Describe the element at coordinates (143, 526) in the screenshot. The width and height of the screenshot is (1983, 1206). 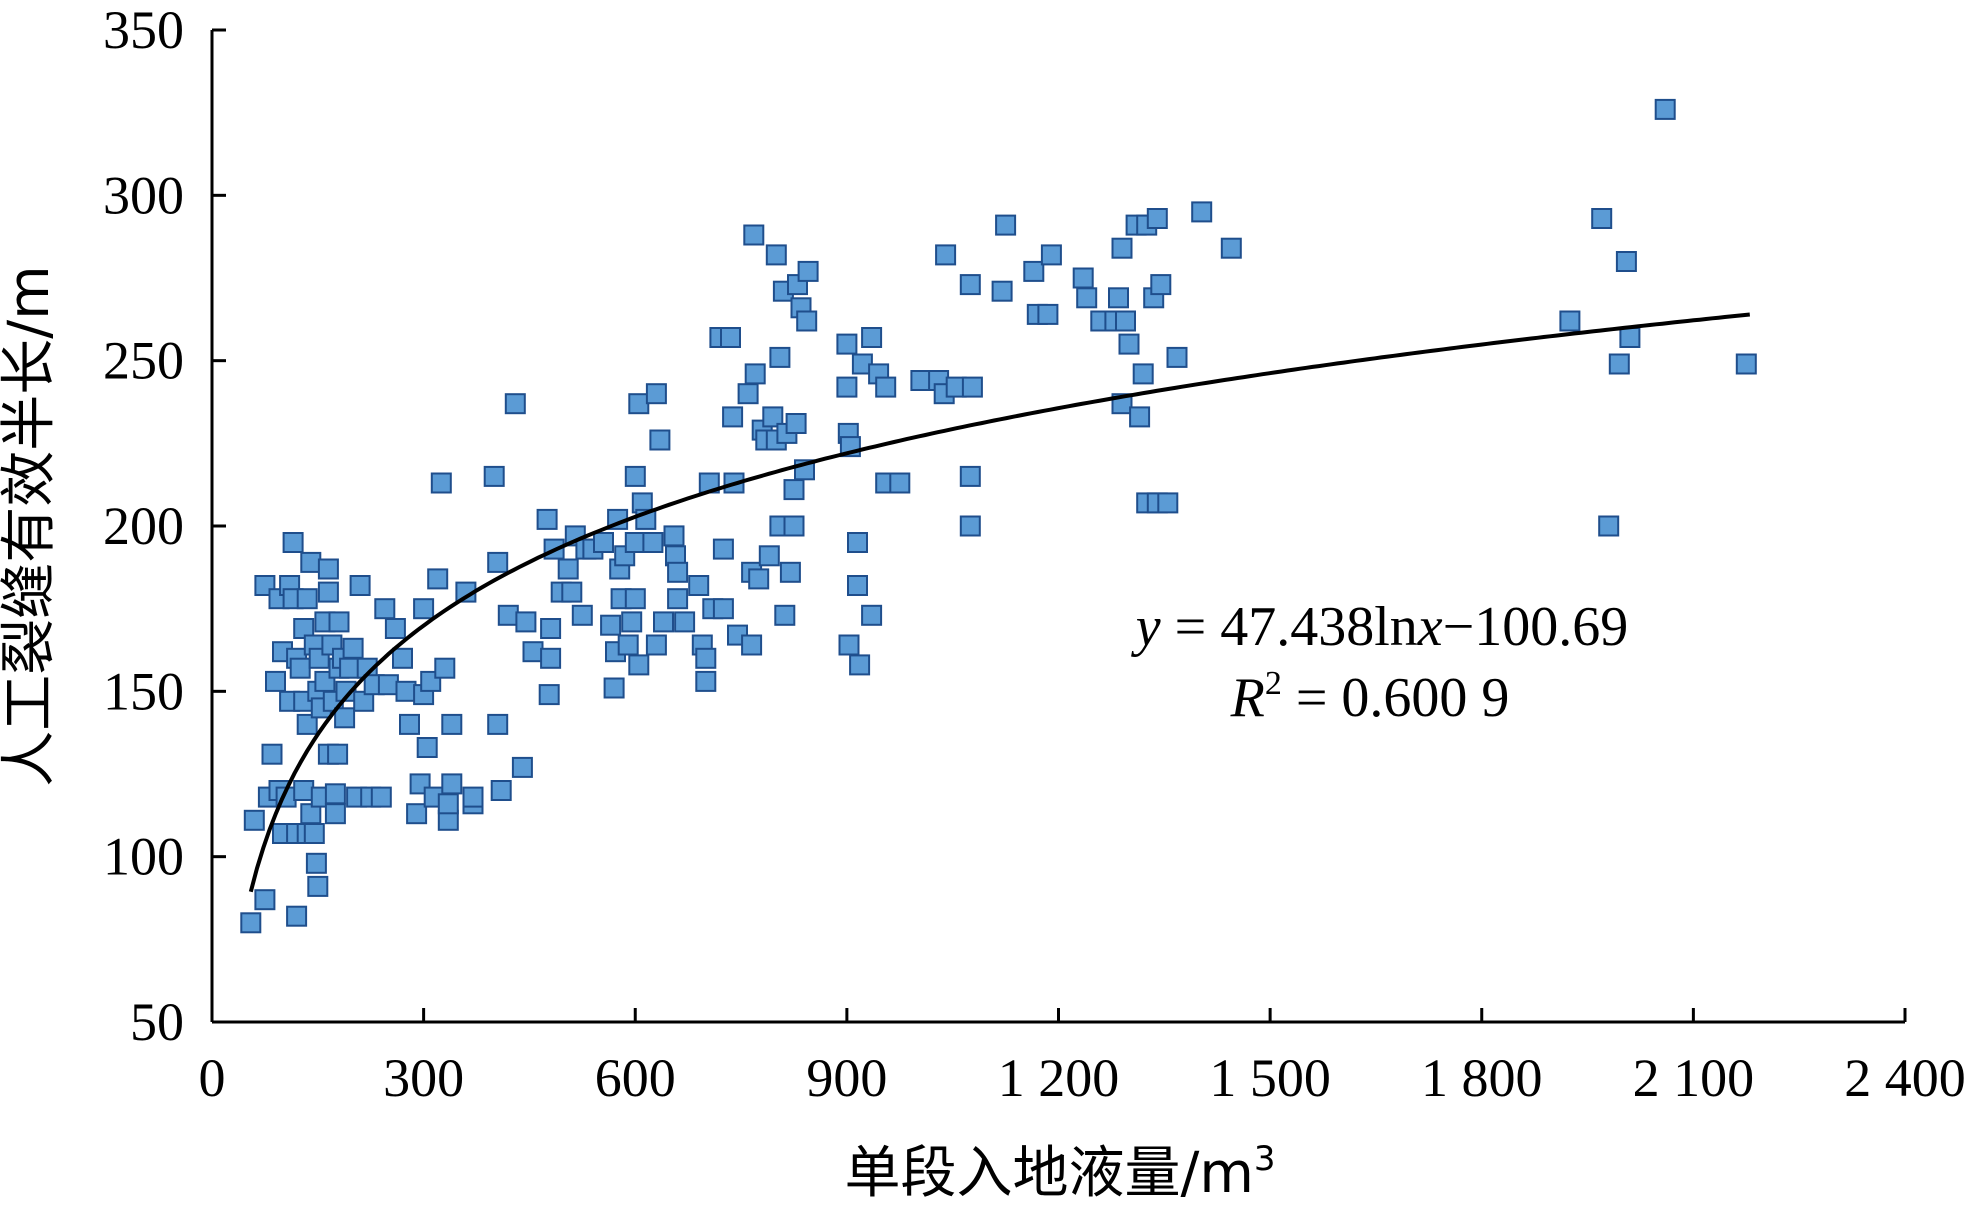
I see `y-tick-label: 200` at that location.